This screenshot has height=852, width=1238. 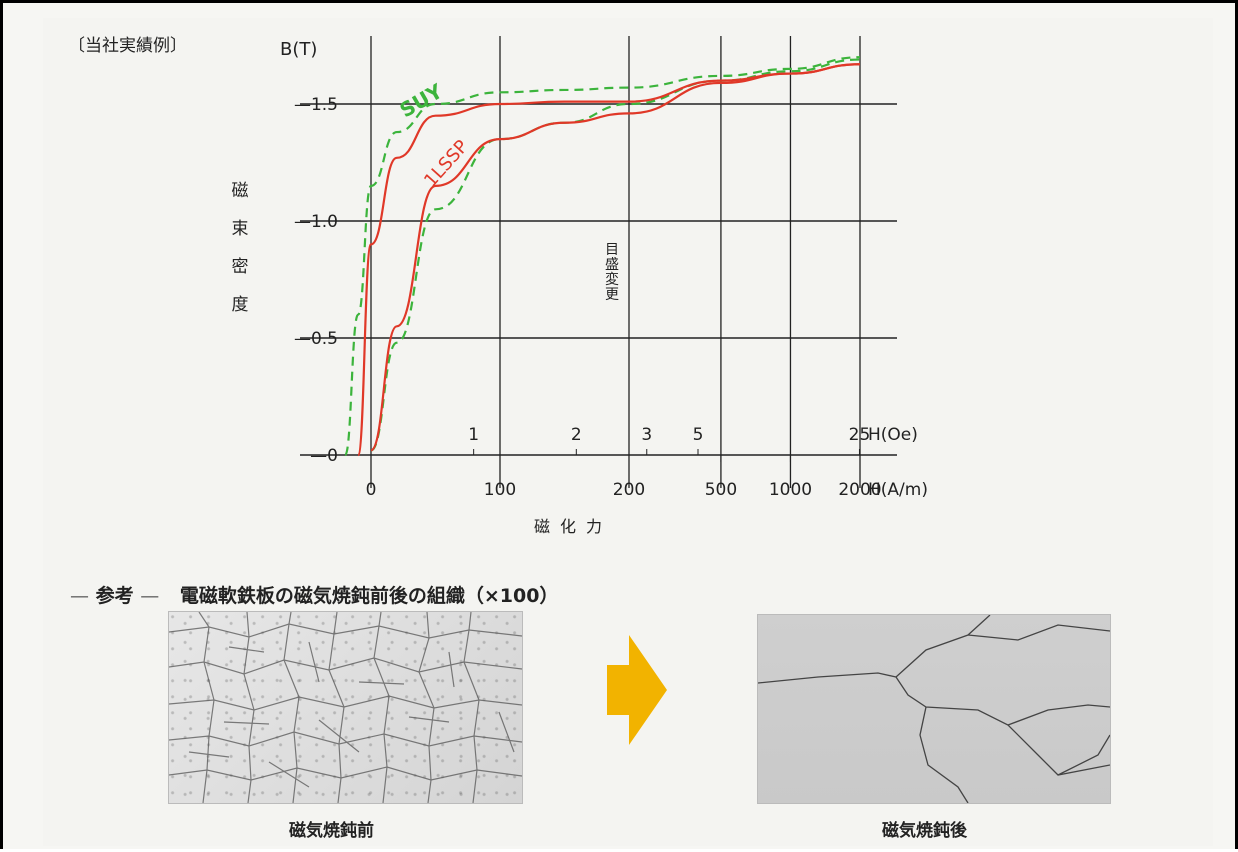 What do you see at coordinates (240, 229) in the screenshot?
I see `y-axis-title-char: 束` at bounding box center [240, 229].